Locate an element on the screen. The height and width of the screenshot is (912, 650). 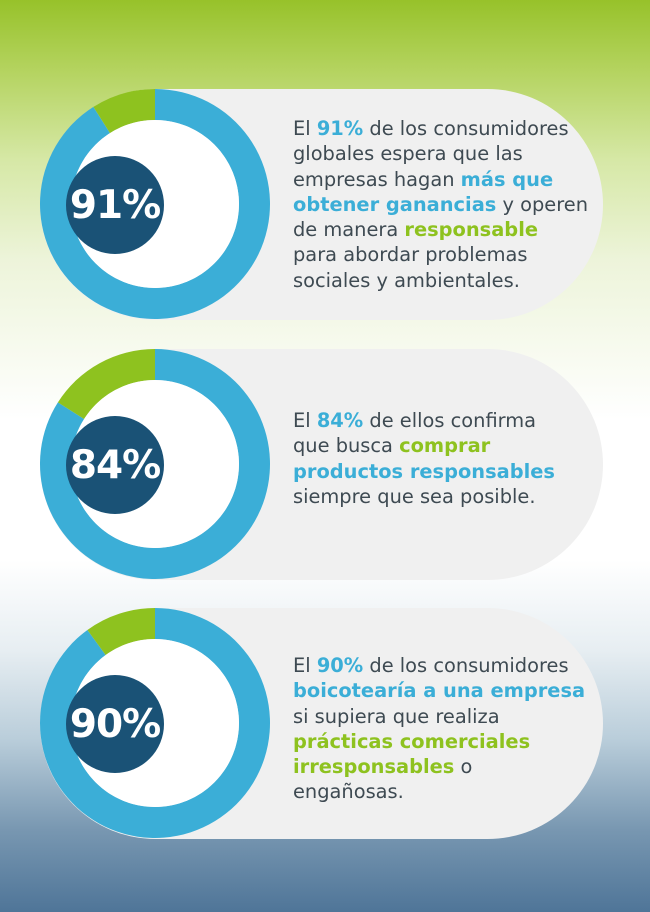
percent-label: 90% is located at coordinates (115, 724).